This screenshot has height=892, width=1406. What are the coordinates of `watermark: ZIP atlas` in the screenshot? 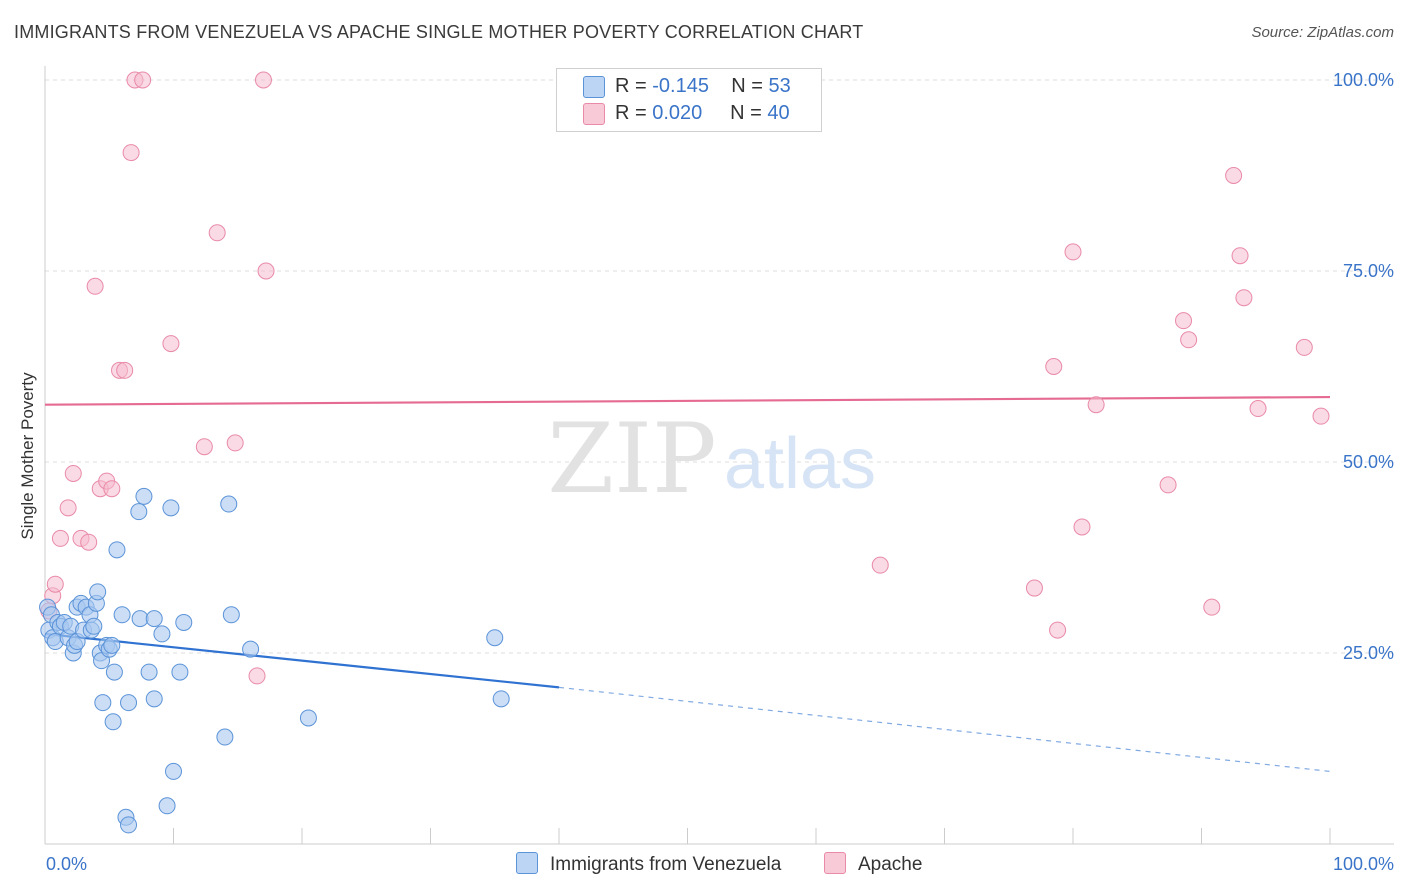 It's located at (711, 459).